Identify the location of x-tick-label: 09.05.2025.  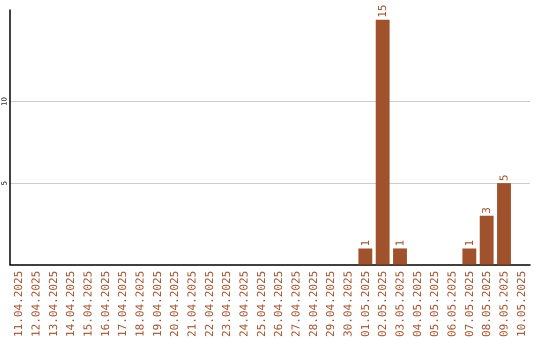
(504, 304).